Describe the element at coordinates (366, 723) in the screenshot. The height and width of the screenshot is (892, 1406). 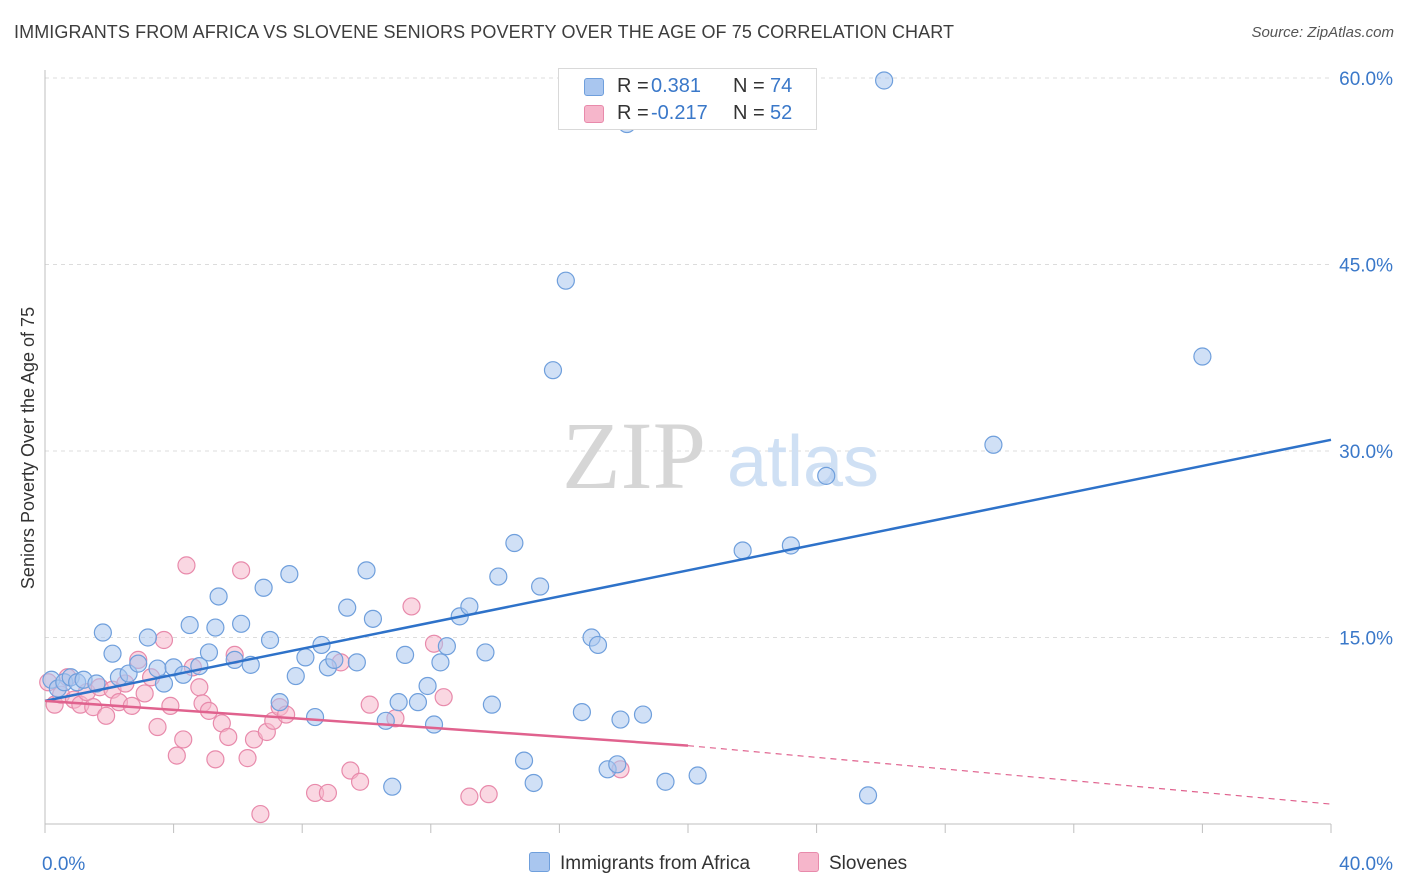
I see `slovenes-trend-line` at that location.